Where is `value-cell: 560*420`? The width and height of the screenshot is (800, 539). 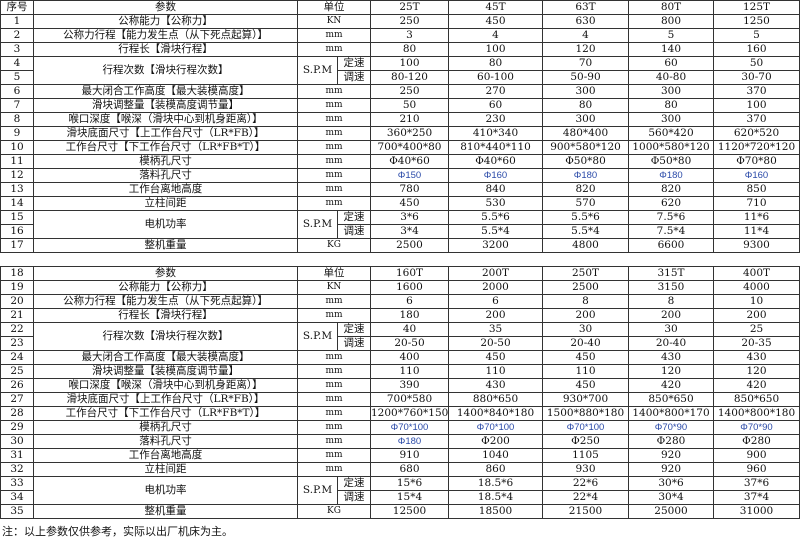
value-cell: 560*420 is located at coordinates (671, 133).